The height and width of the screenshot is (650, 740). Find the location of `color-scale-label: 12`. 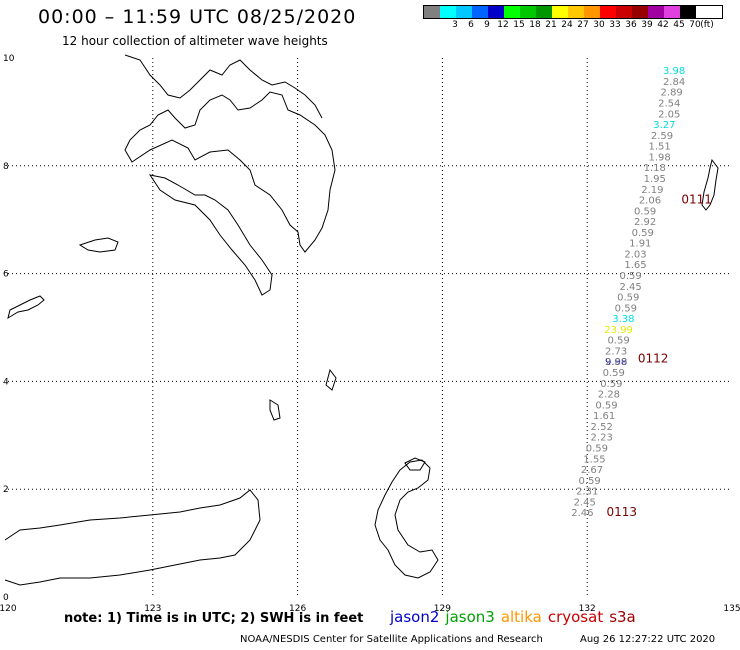

color-scale-label: 12 is located at coordinates (503, 25).